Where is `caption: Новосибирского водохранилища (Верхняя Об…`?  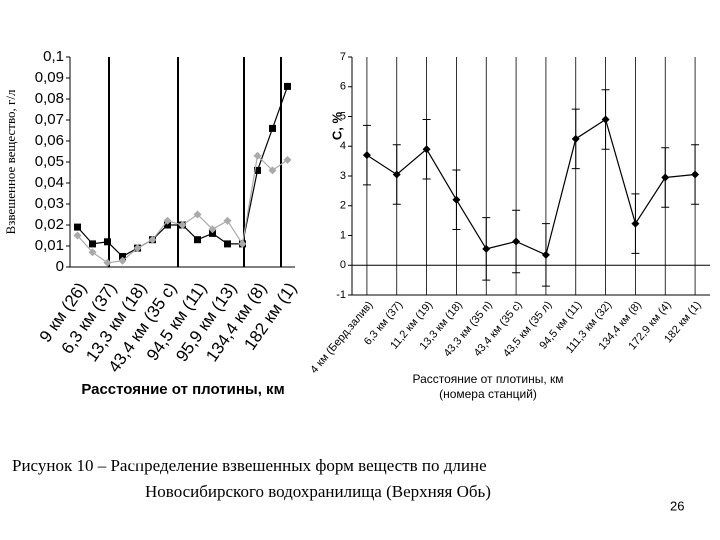
caption: Новосибирского водохранилища (Верхняя Об… is located at coordinates (318, 491).